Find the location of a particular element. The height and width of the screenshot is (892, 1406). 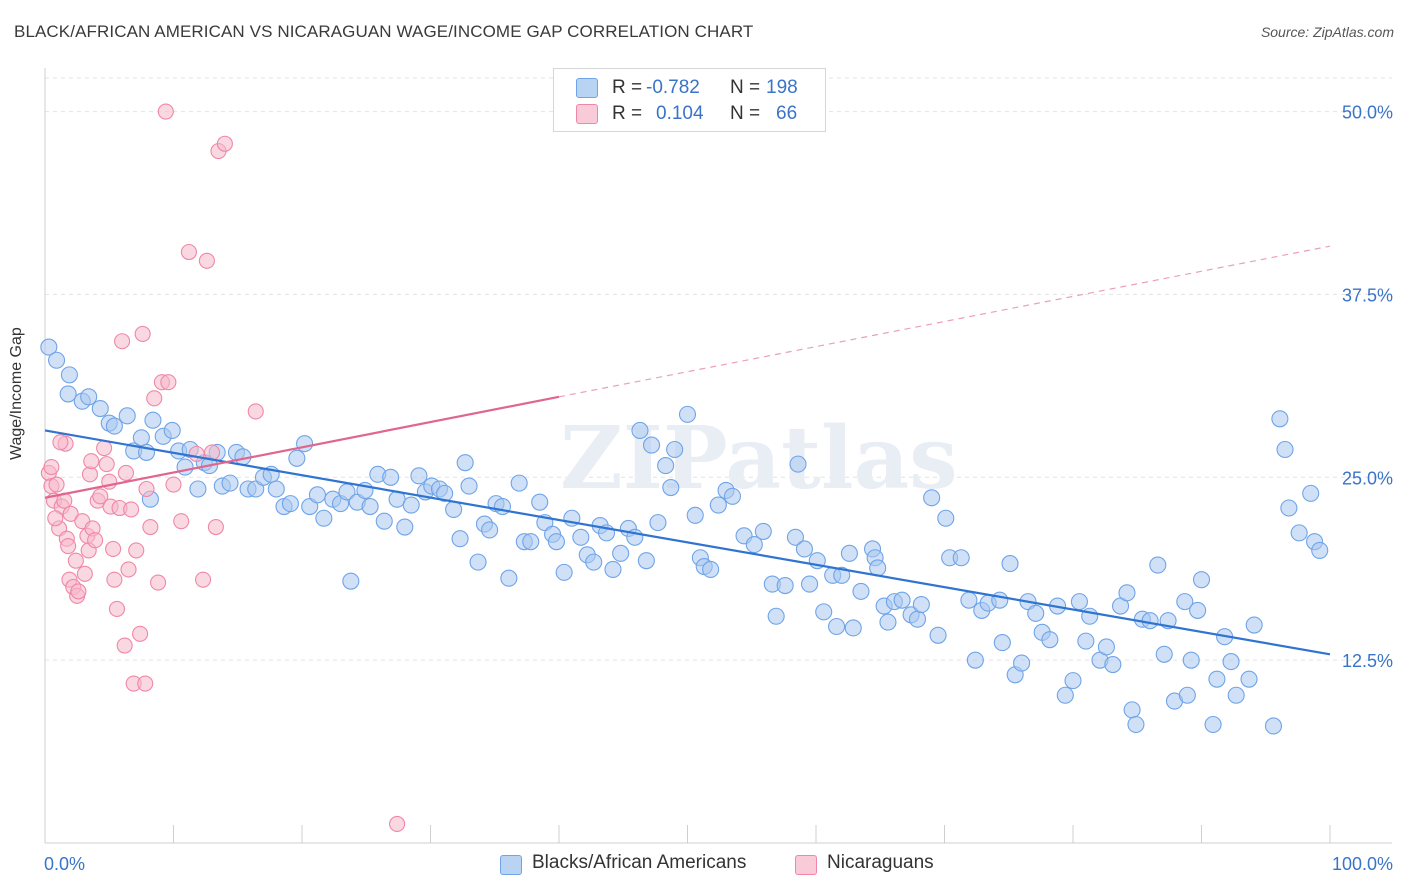

legend-swatch-blue is located at coordinates (587, 88).